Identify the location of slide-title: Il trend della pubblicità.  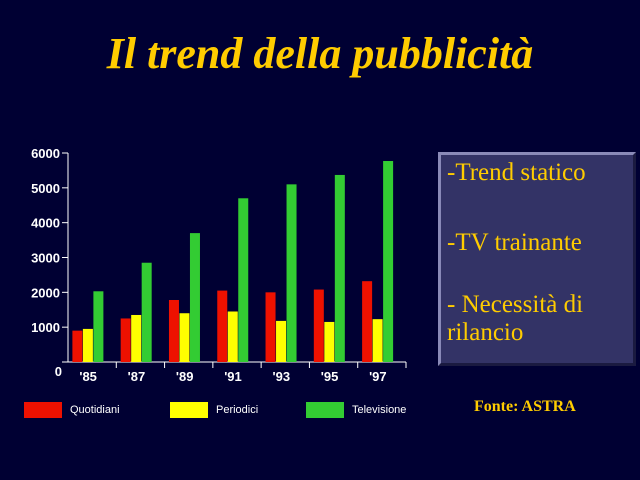
(320, 53).